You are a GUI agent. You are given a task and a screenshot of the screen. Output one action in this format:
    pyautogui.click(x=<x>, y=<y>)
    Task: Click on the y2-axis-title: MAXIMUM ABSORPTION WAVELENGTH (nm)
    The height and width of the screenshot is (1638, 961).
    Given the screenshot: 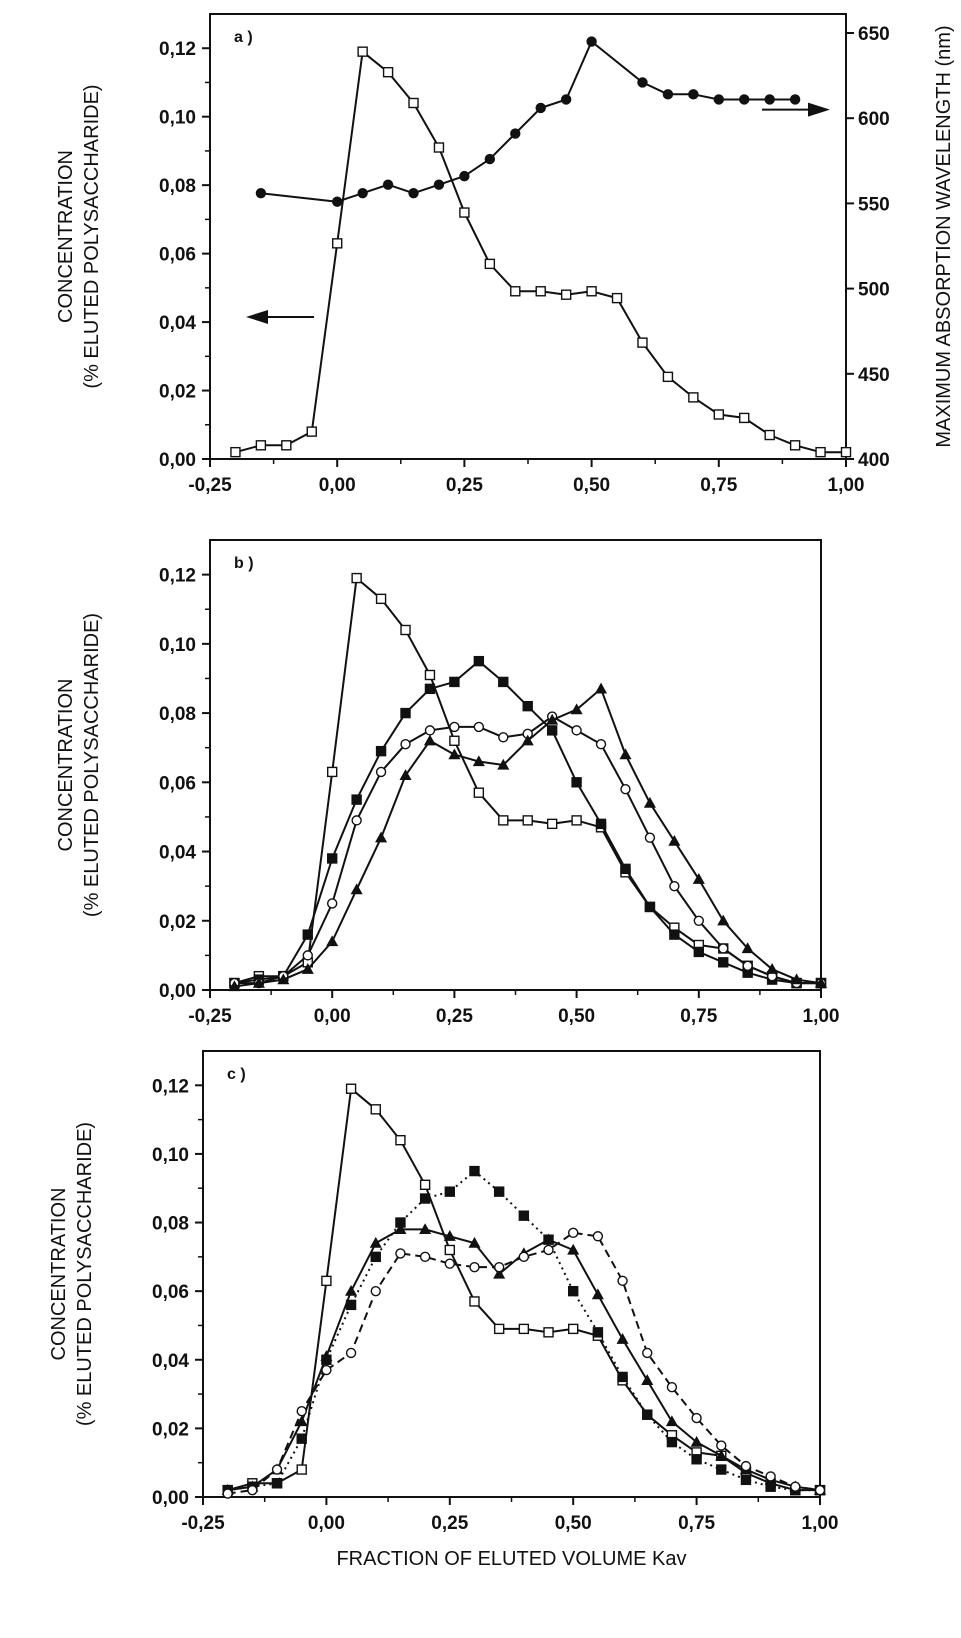 What is the action you would take?
    pyautogui.click(x=944, y=236)
    